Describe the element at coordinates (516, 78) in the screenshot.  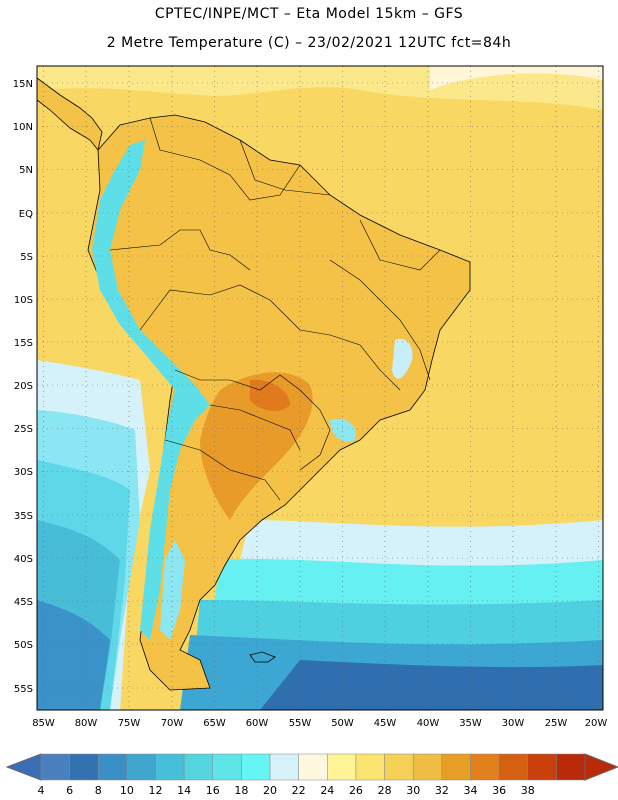
I see `pale-band-ne` at that location.